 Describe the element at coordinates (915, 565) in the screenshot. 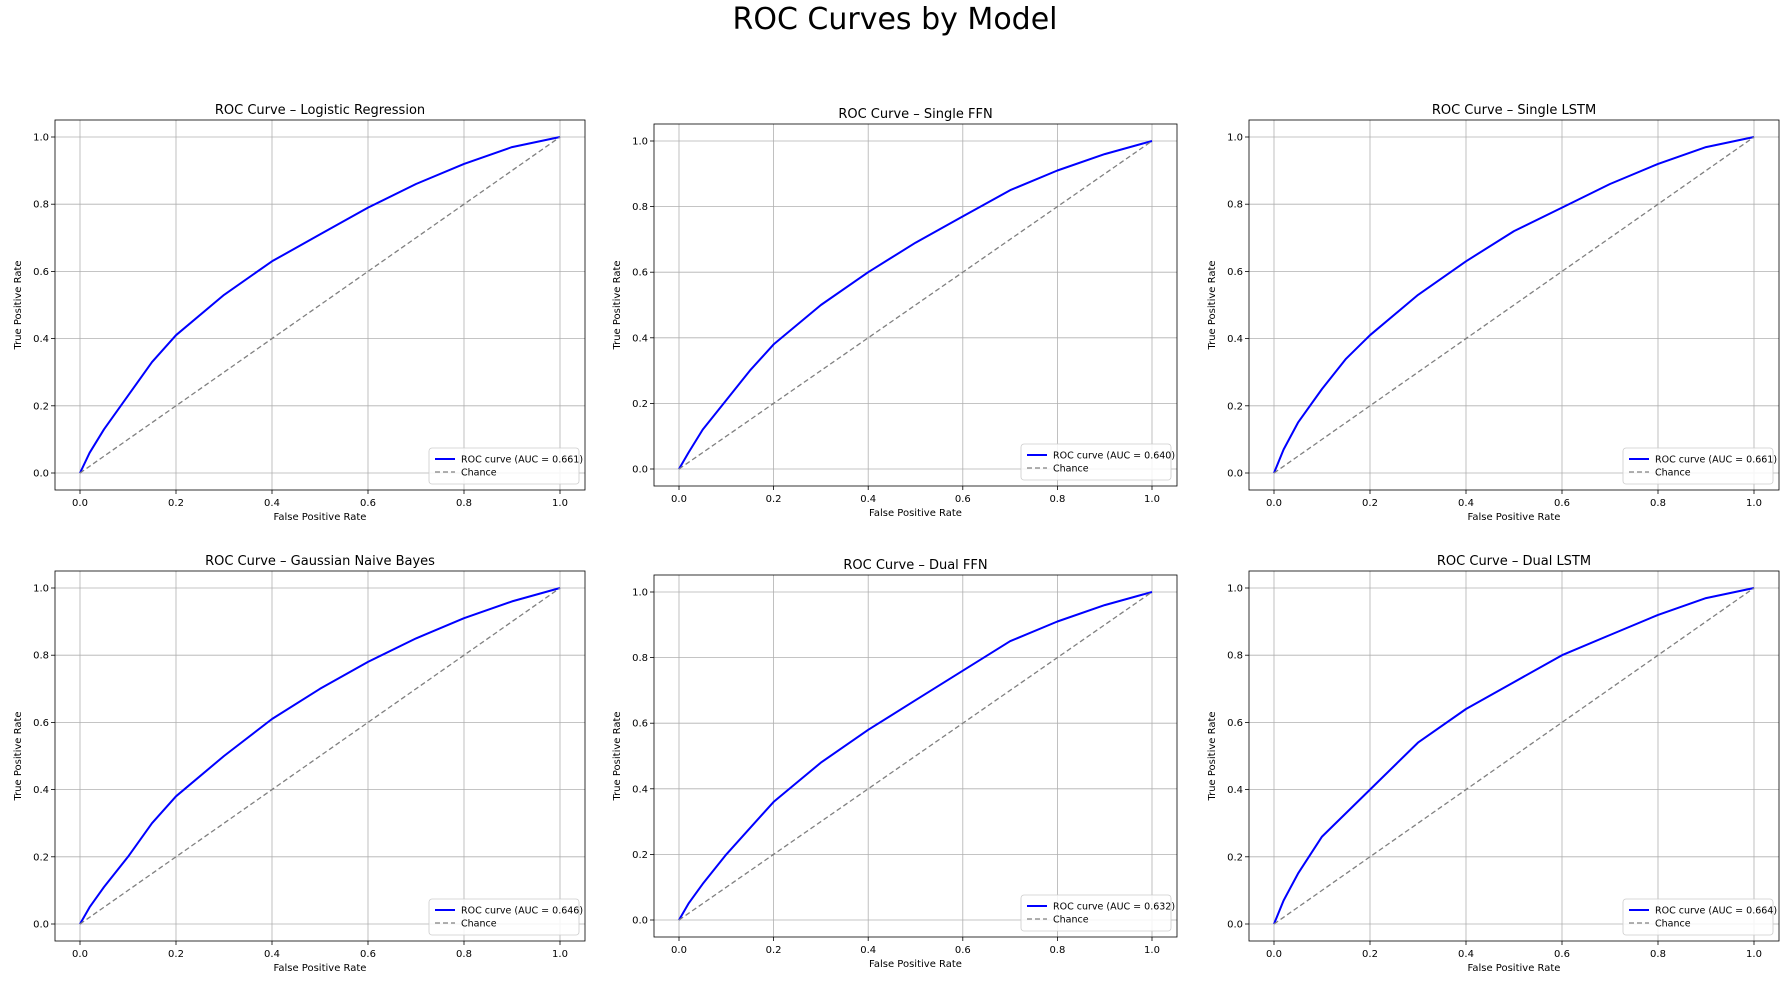

I see `chart-title: ROC Curve – Dual FFN` at that location.